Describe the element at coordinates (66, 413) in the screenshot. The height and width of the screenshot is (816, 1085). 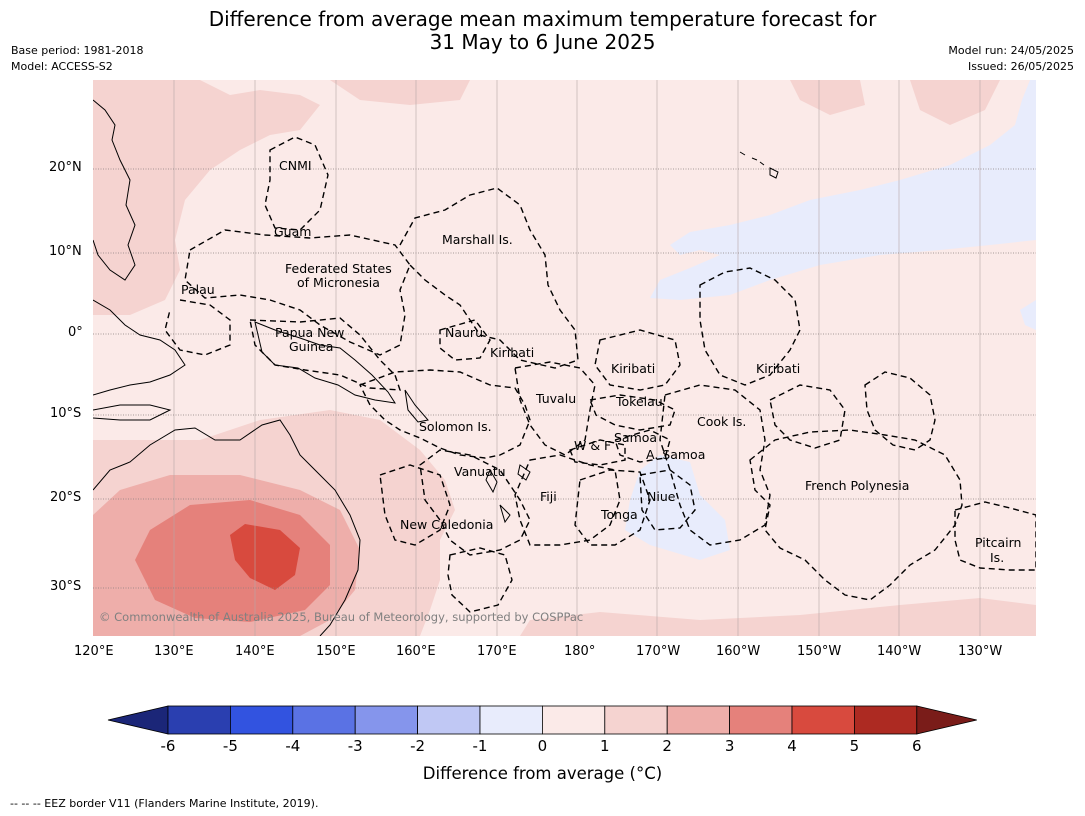
I see `lat-label-10s: 10°S` at that location.